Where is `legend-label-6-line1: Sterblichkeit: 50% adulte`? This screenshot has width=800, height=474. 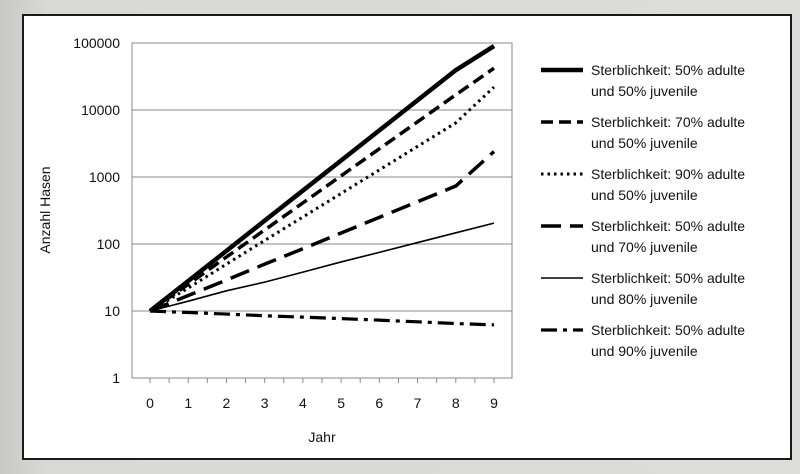 legend-label-6-line1: Sterblichkeit: 50% adulte is located at coordinates (668, 330).